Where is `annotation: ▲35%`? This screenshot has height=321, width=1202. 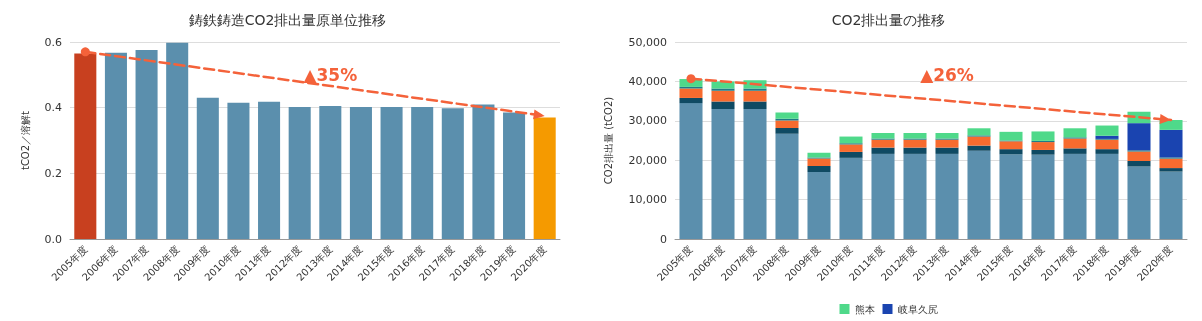
annotation: ▲35% is located at coordinates (330, 75).